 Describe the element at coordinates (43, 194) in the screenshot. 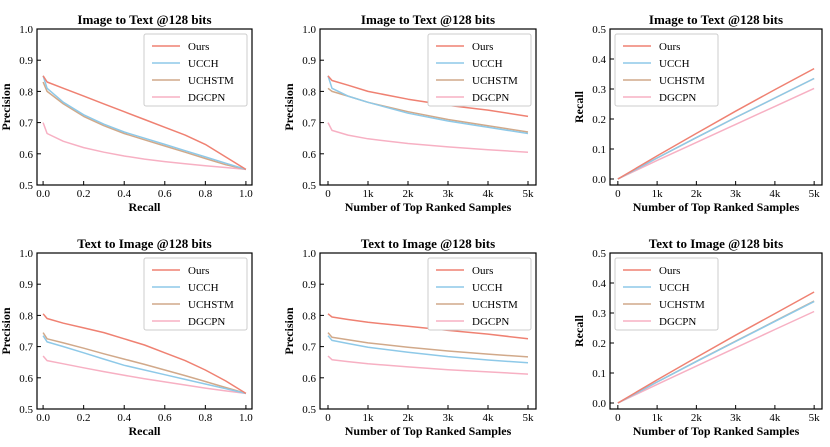

I see `x-tick-label: 0.0` at that location.